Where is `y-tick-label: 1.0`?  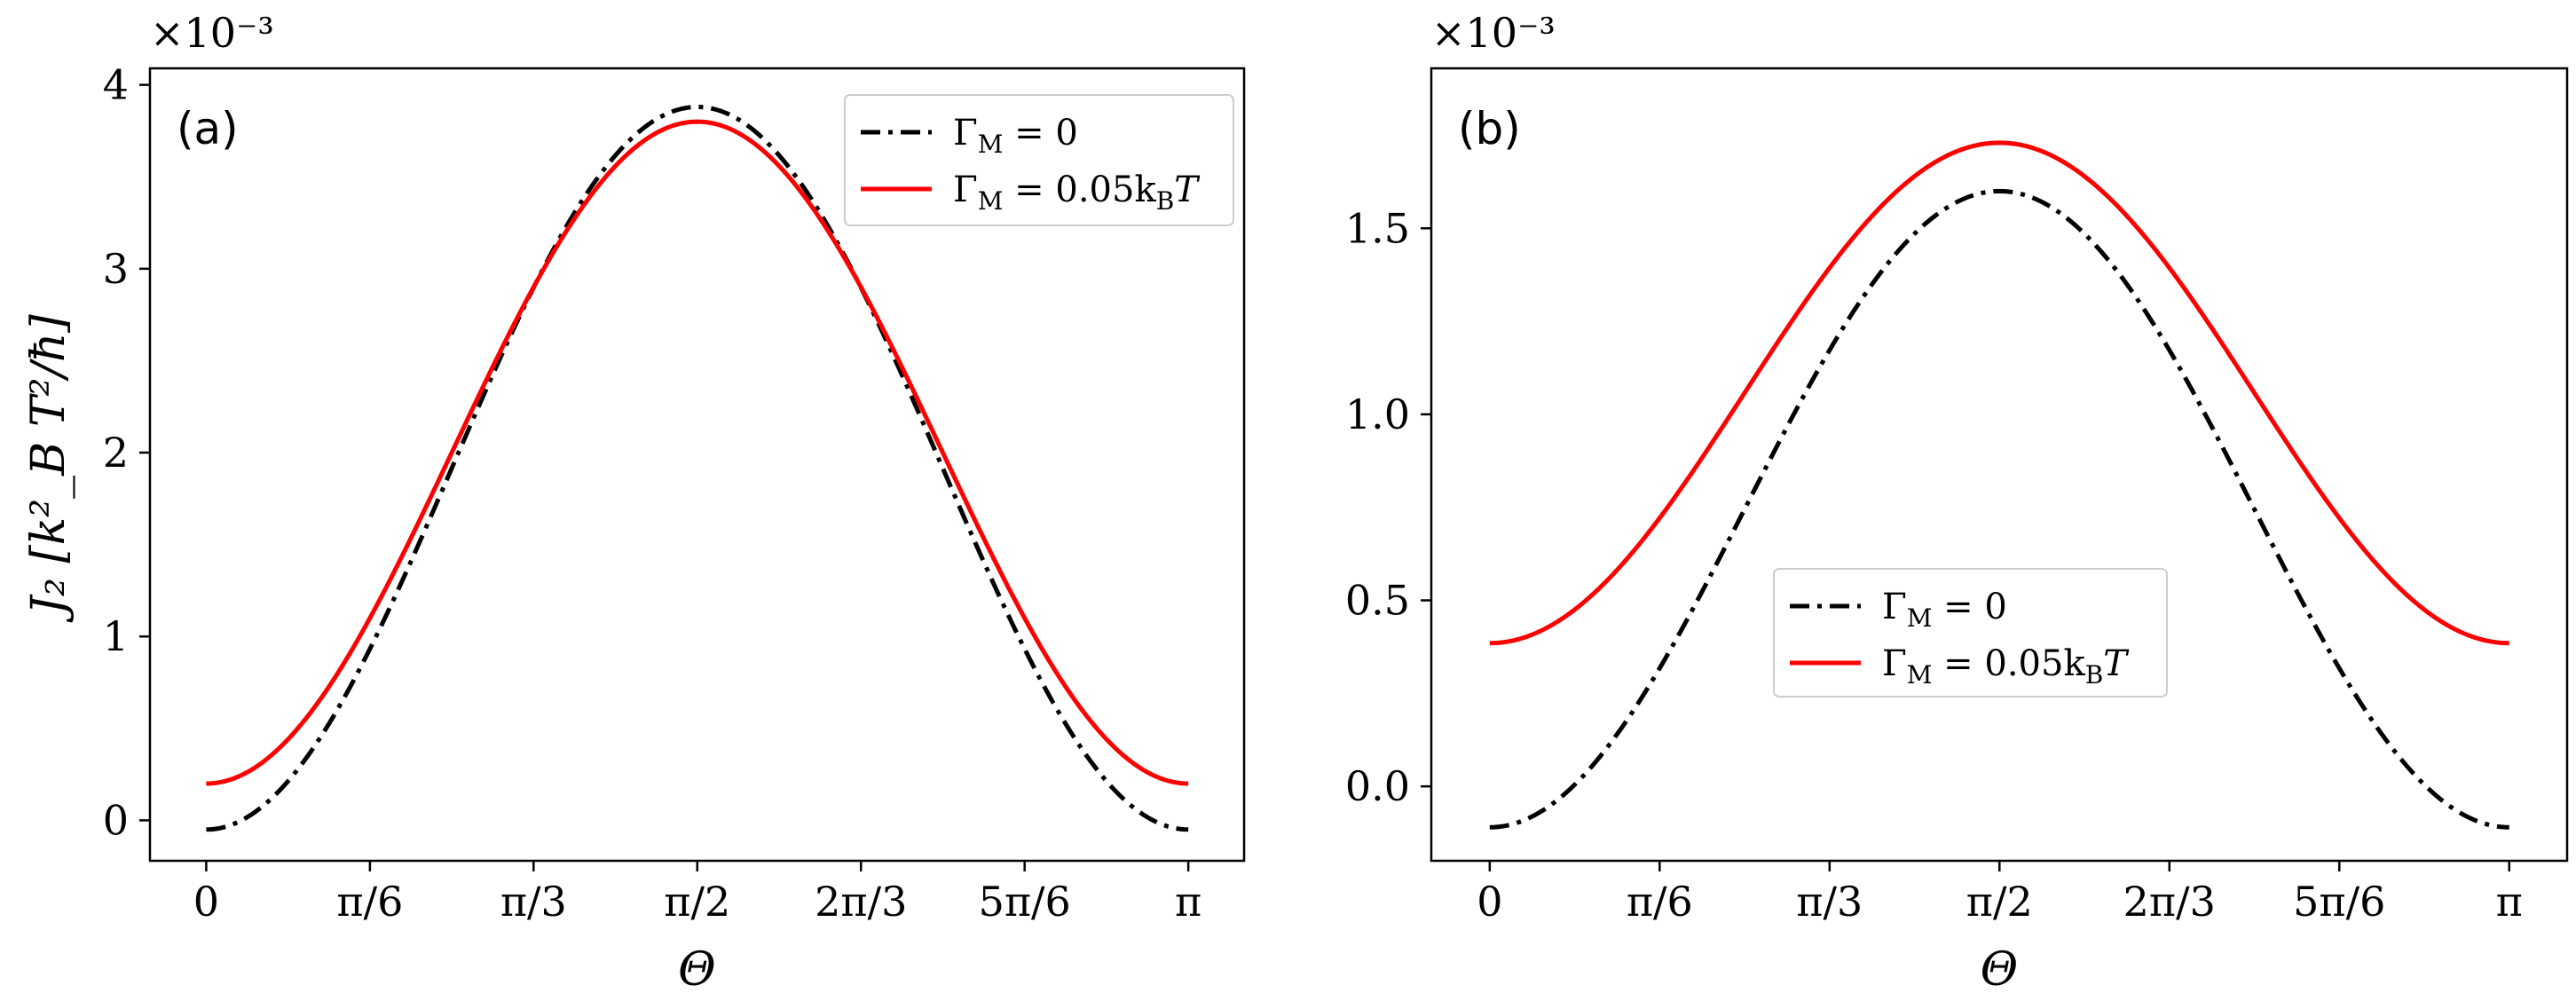 y-tick-label: 1.0 is located at coordinates (1377, 414).